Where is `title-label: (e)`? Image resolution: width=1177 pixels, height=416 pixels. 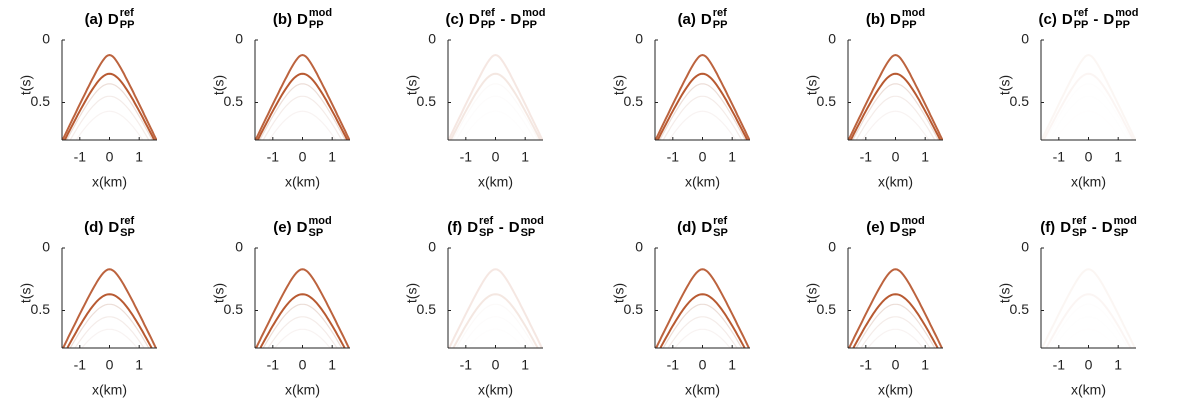
title-label: (e) is located at coordinates (875, 227).